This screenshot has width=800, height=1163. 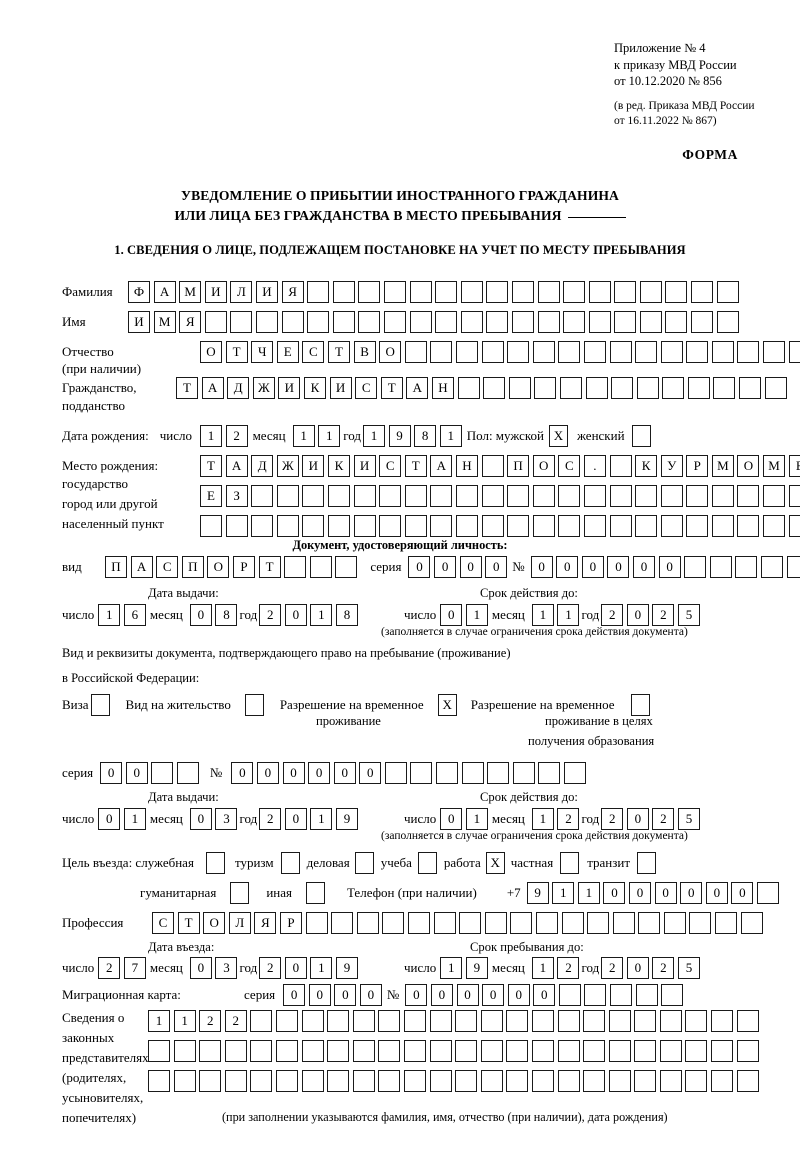 What do you see at coordinates (240, 893) in the screenshot?
I see `purpose-humanitarian-checkbox` at bounding box center [240, 893].